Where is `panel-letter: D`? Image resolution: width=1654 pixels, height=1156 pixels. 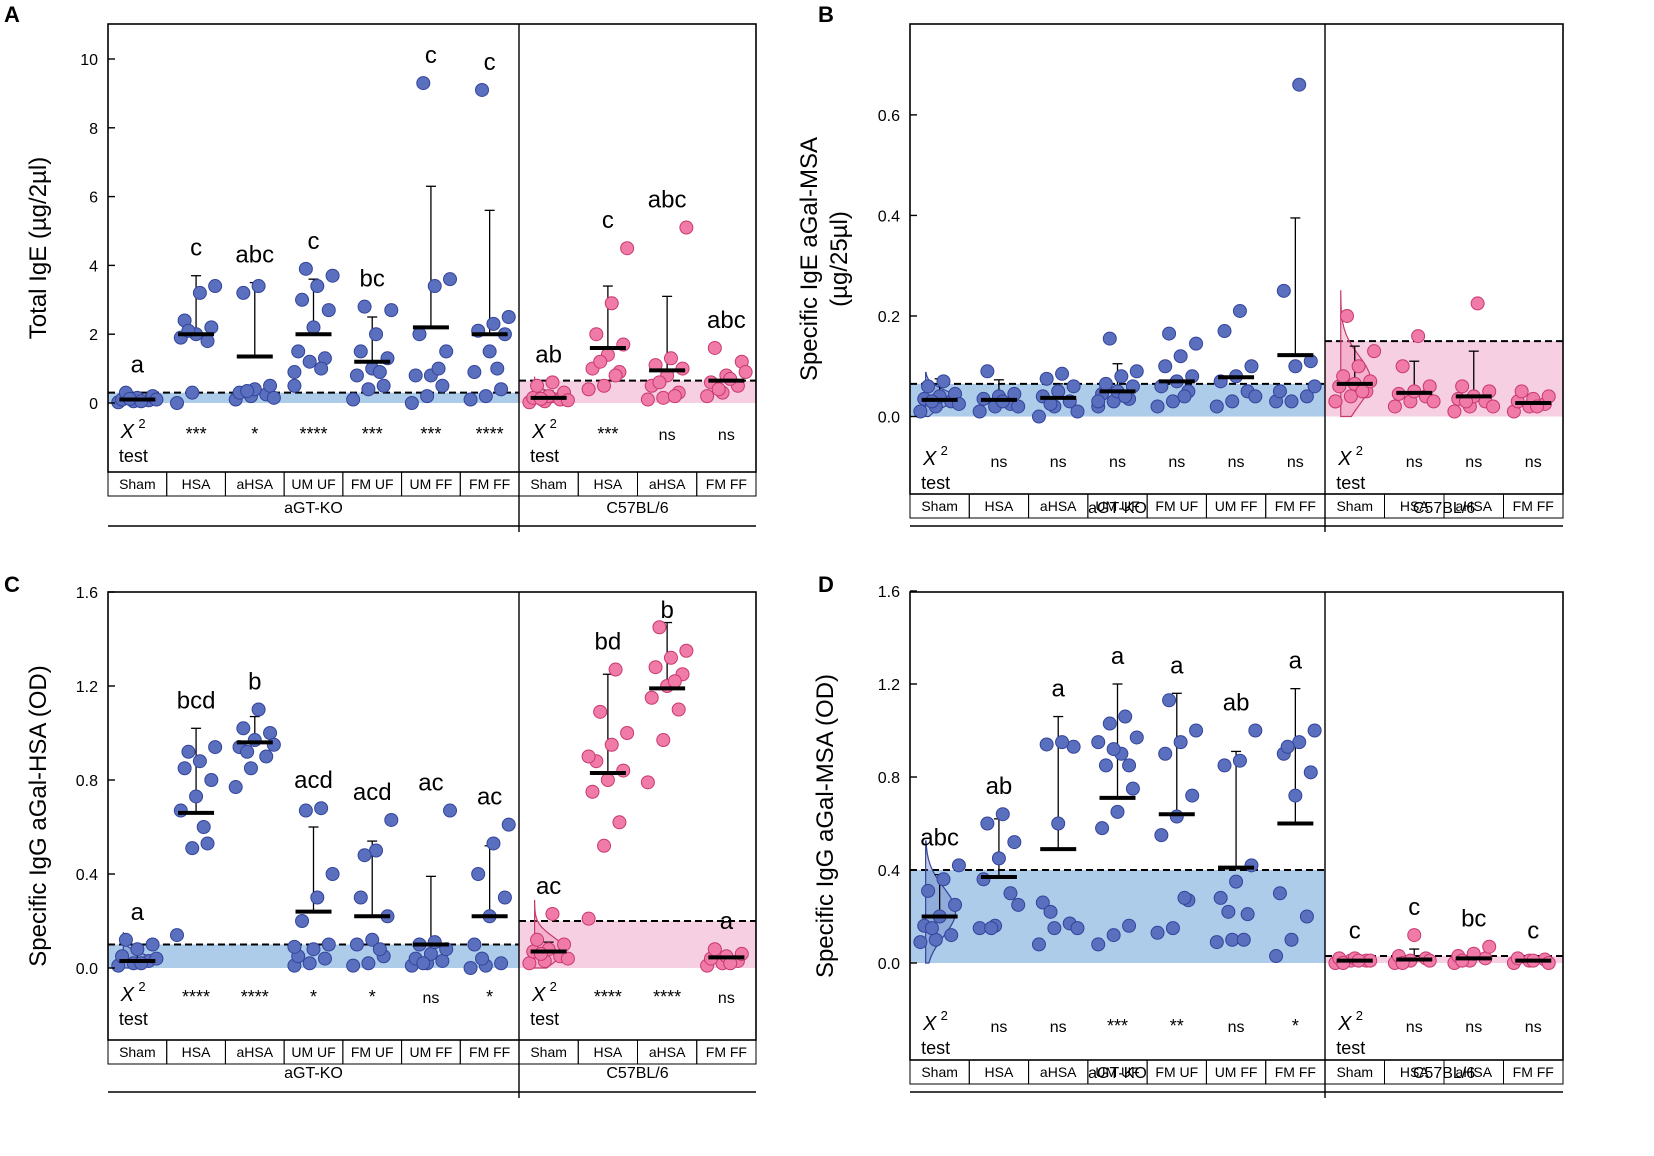
panel-letter: D is located at coordinates (826, 584).